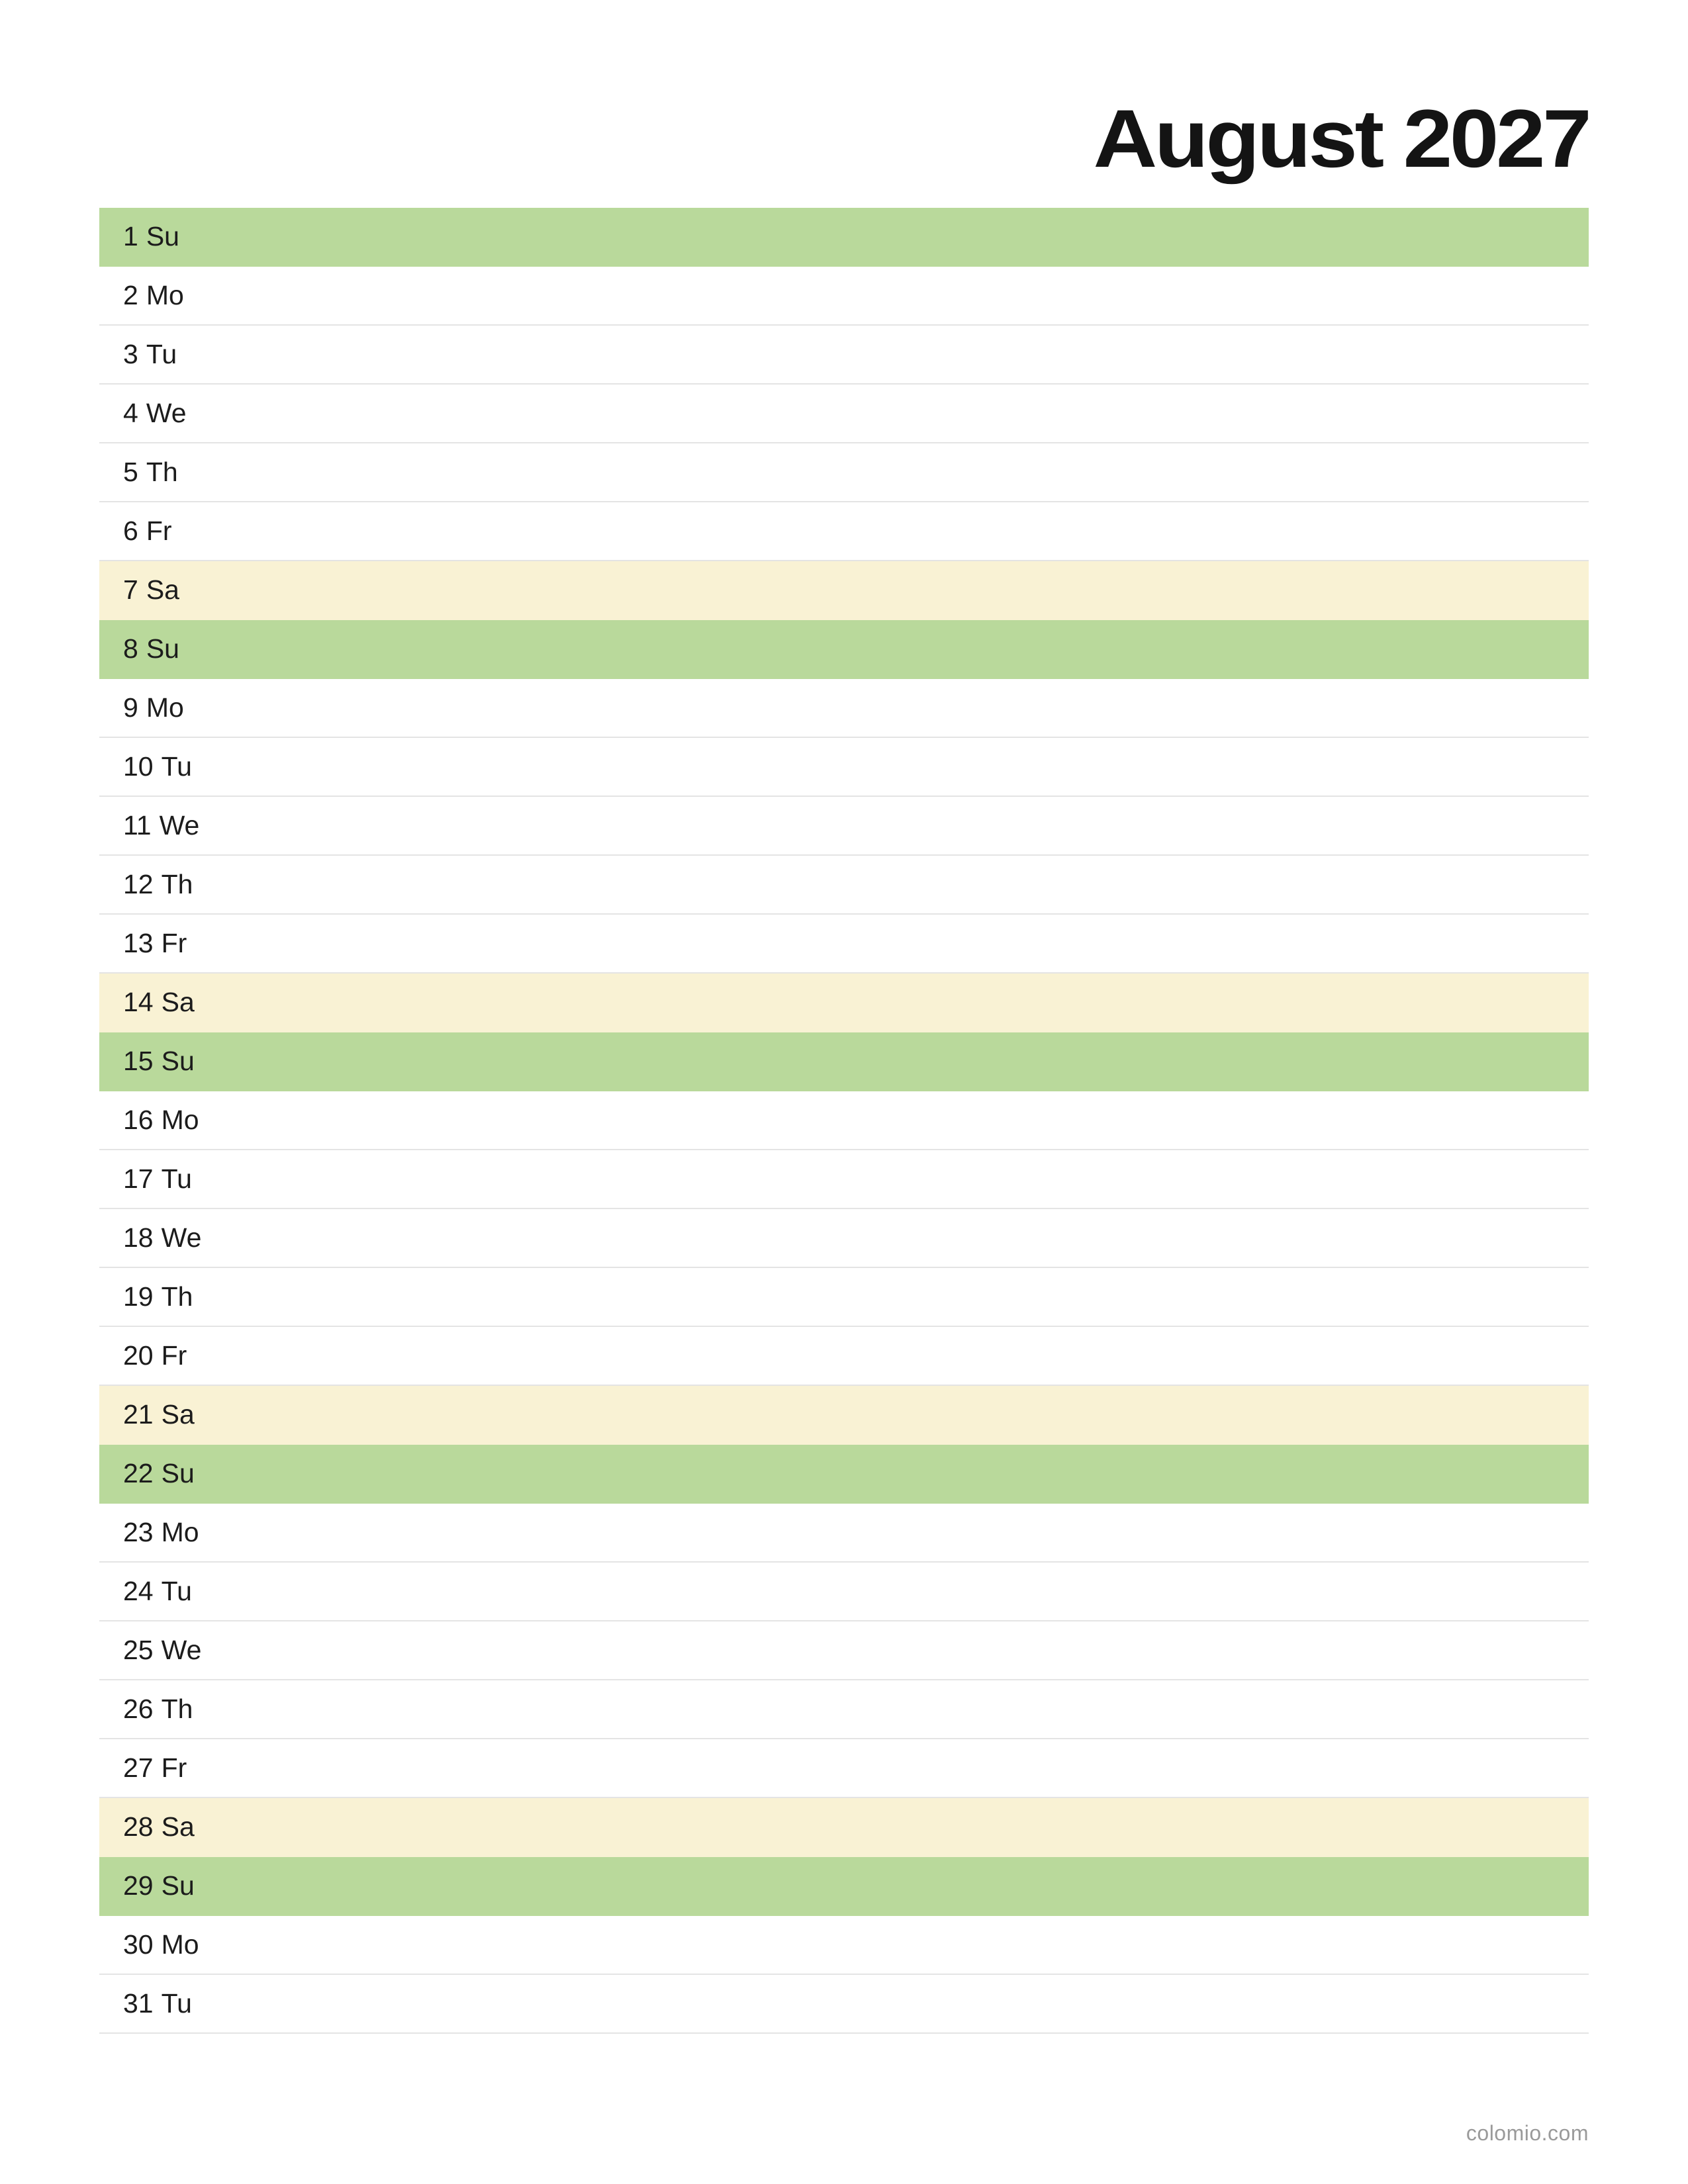 Image resolution: width=1688 pixels, height=2184 pixels. Describe the element at coordinates (844, 414) in the screenshot. I see `day-row: 4 We` at that location.